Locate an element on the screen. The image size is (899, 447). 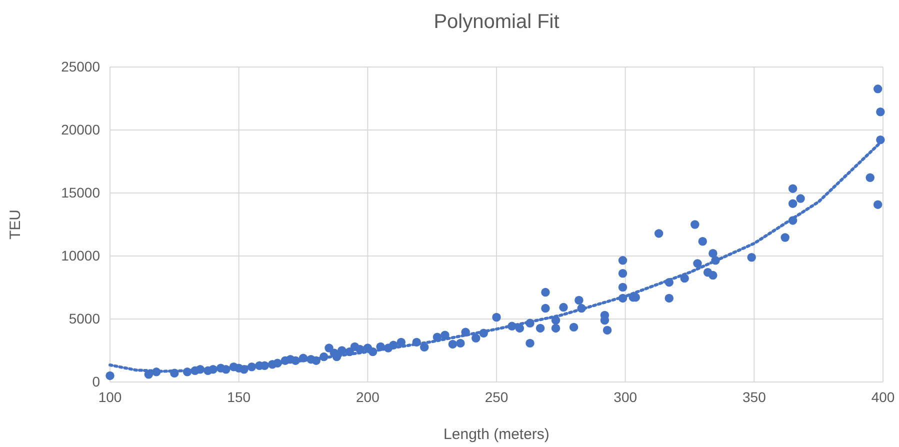
y-tick-label: 25000 is located at coordinates (80, 66).